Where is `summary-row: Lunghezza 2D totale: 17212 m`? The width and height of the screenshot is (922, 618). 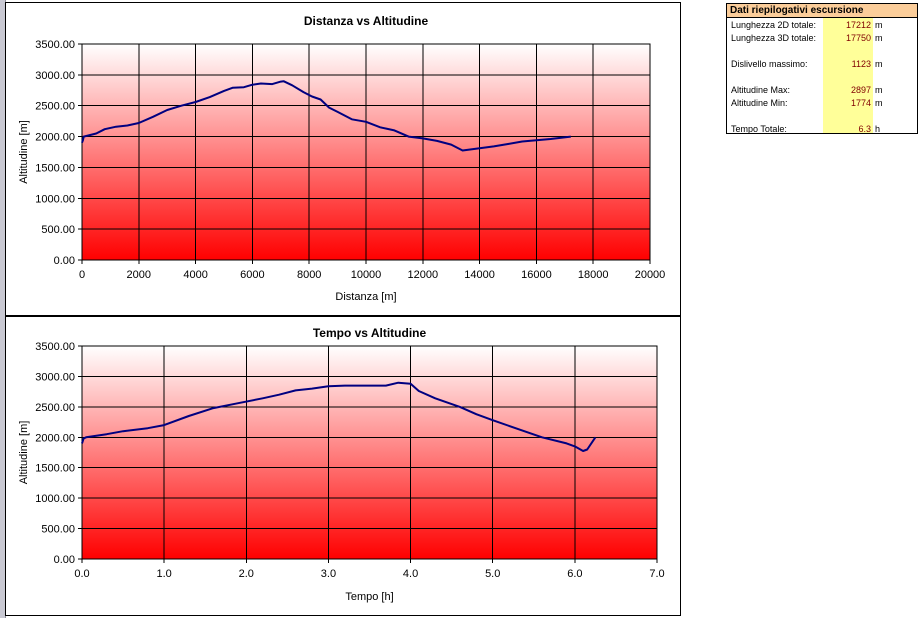 summary-row: Lunghezza 2D totale: 17212 m is located at coordinates (822, 25).